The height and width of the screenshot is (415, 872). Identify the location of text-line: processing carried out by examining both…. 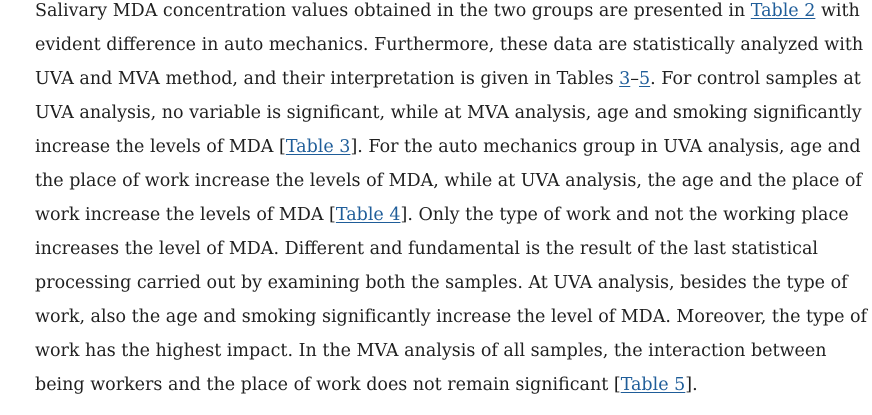
(451, 283).